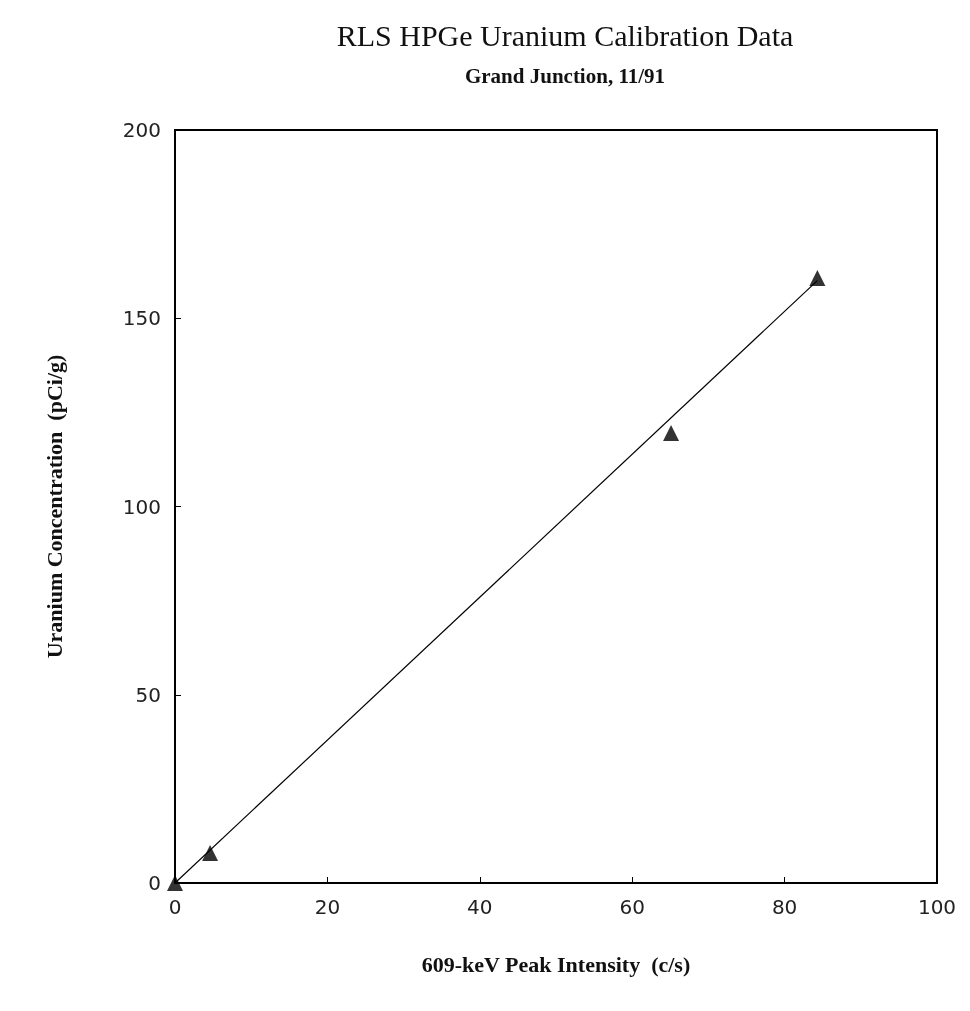 This screenshot has width=970, height=1011. Describe the element at coordinates (937, 907) in the screenshot. I see `x-tick-label: 100` at that location.